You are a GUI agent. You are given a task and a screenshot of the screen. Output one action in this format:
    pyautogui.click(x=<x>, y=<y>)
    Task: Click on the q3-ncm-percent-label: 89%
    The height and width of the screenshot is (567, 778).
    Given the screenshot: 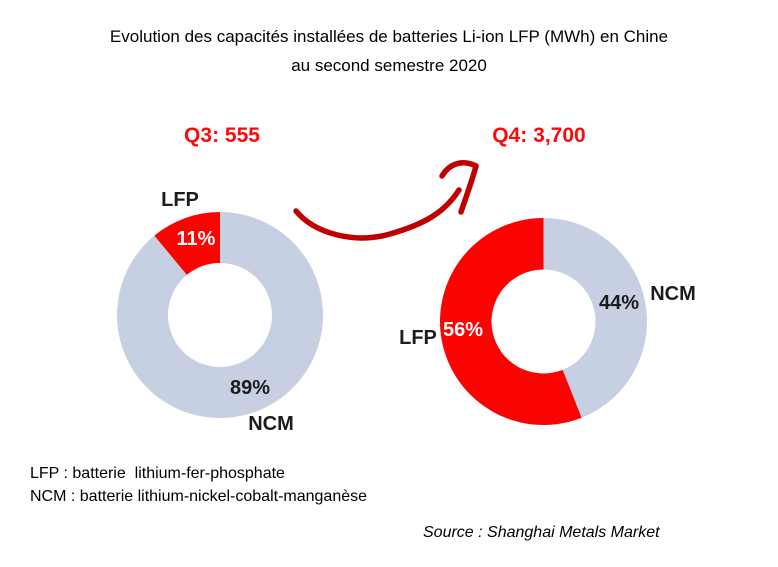 What is the action you would take?
    pyautogui.click(x=250, y=388)
    